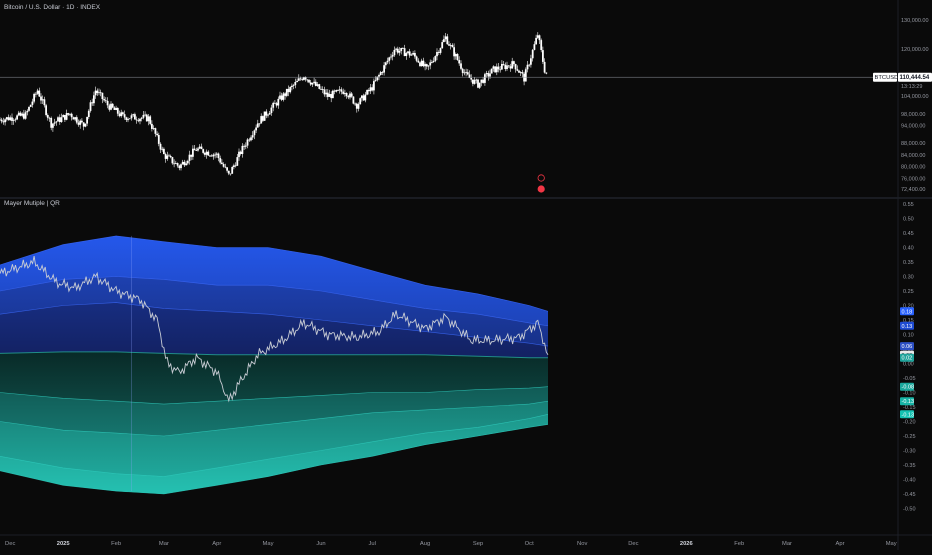  Describe the element at coordinates (908, 388) in the screenshot. I see `value-tag-5: -0.08` at that location.